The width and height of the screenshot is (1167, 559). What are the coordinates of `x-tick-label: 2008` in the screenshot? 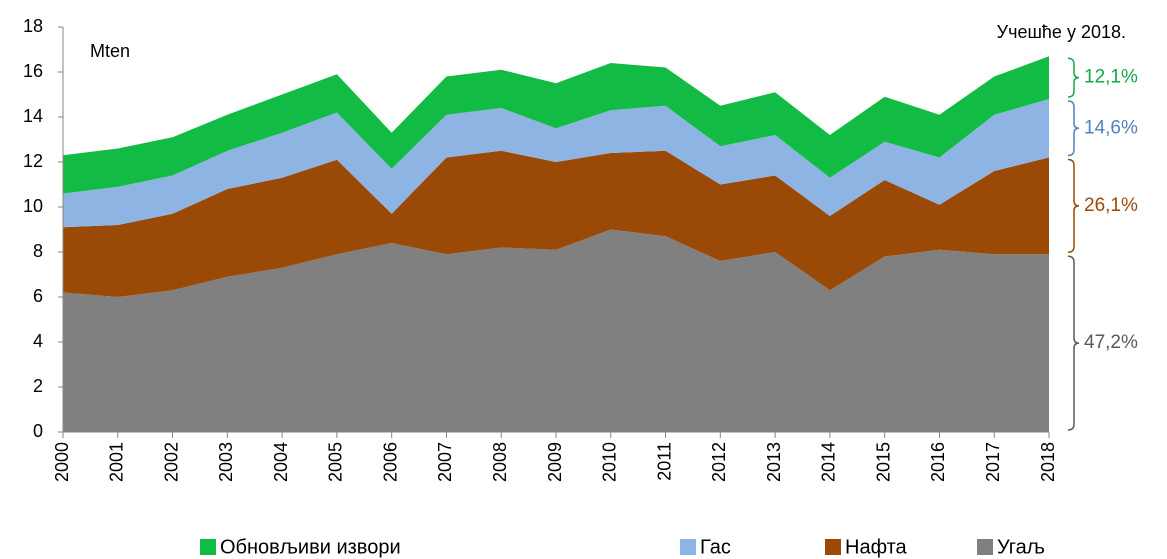 It's located at (500, 462).